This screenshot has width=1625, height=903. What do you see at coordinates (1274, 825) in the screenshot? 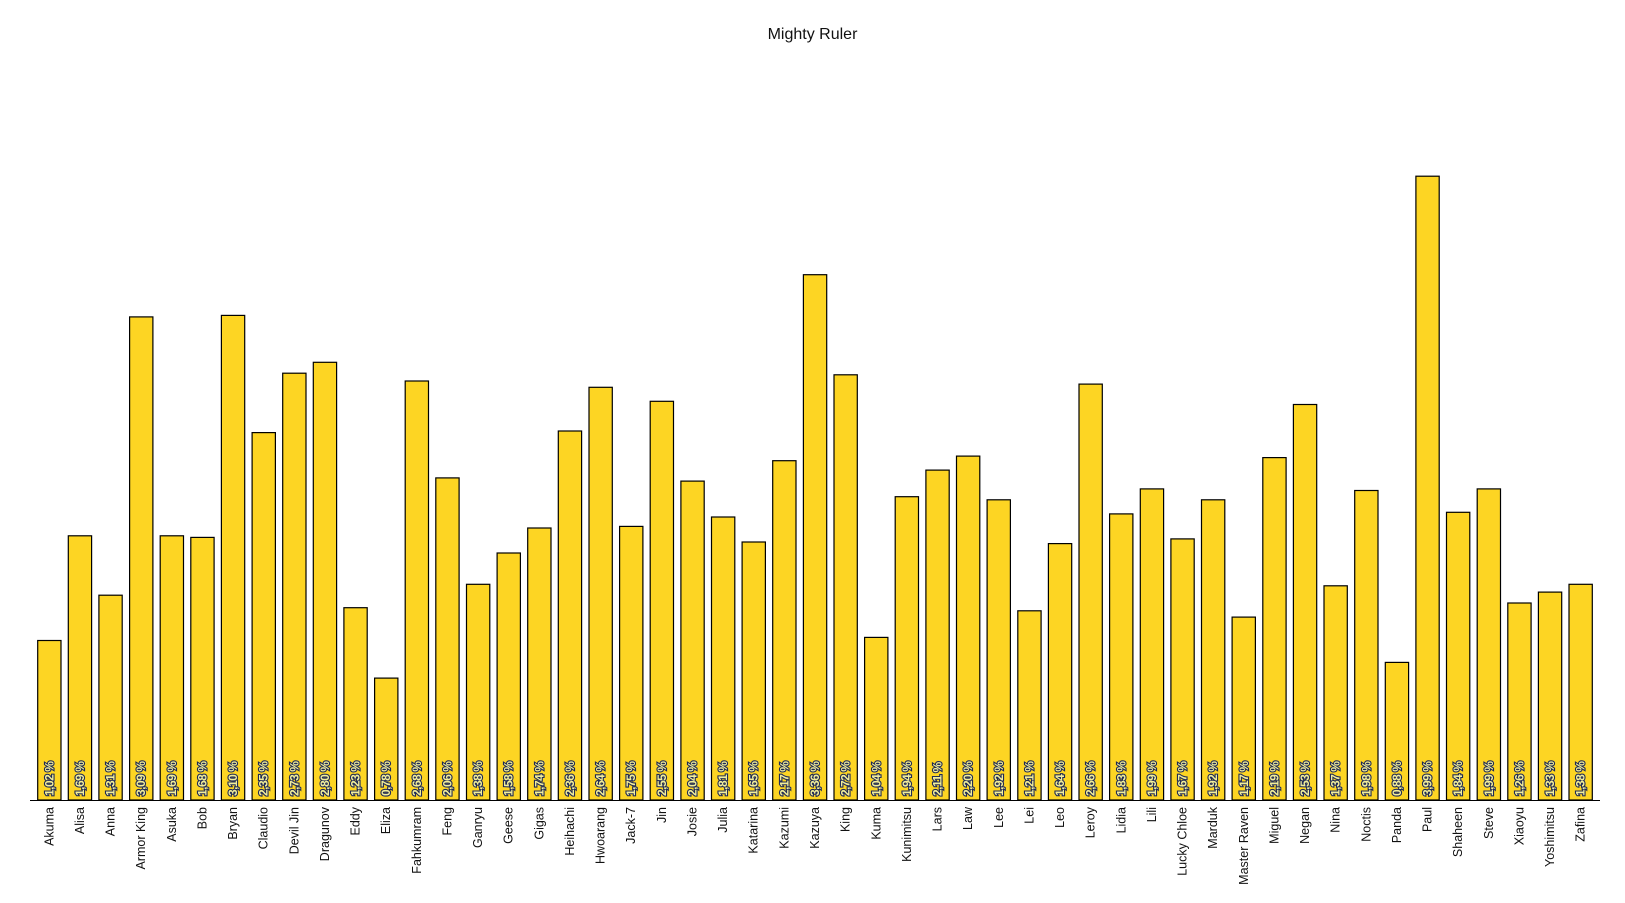
I see `category-label: Miguel` at bounding box center [1274, 825].